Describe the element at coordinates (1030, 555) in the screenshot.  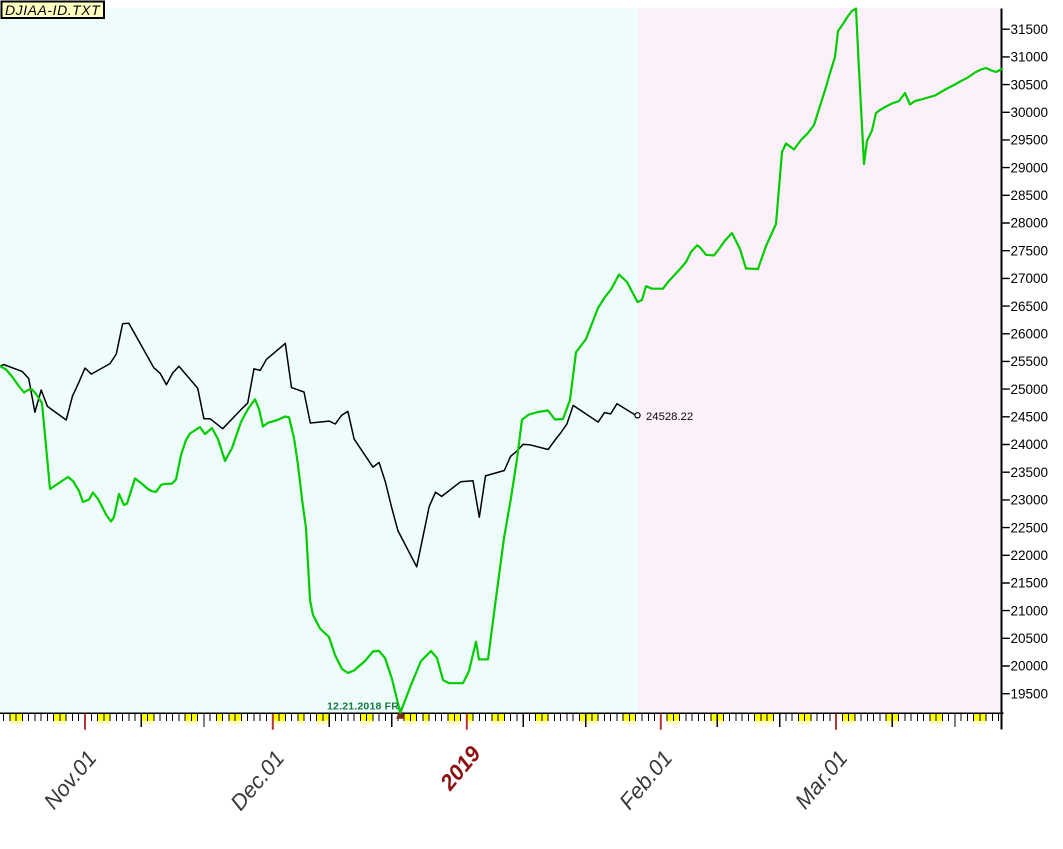
I see `svg-text: 22000` at that location.